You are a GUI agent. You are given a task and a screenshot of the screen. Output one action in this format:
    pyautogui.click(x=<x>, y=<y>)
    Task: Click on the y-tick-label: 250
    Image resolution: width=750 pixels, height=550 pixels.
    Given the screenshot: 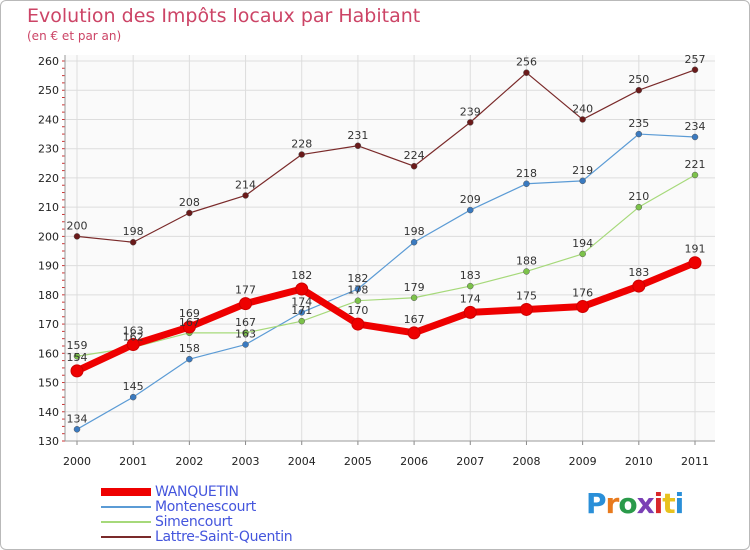 What is the action you would take?
    pyautogui.click(x=48, y=90)
    